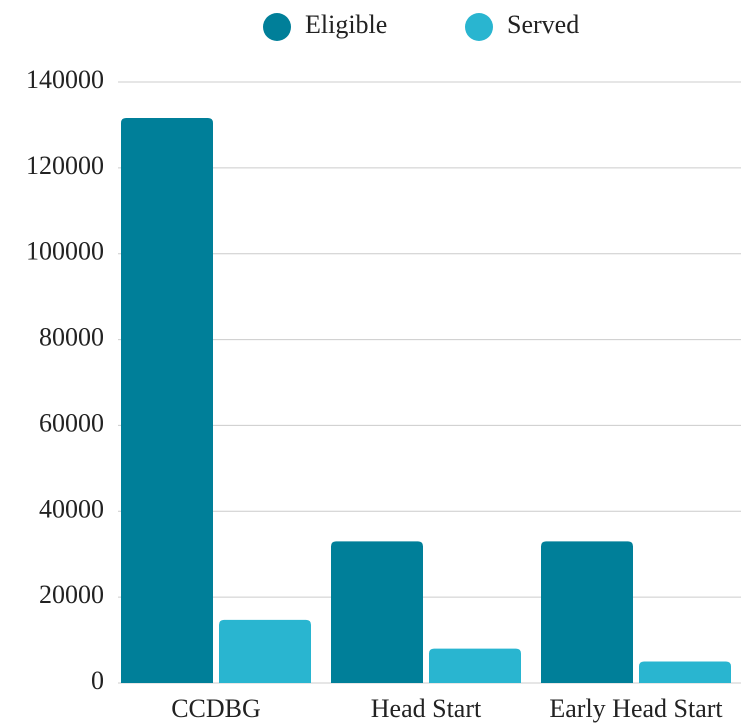  What do you see at coordinates (71, 508) in the screenshot?
I see `y-tick-label: 40000` at bounding box center [71, 508].